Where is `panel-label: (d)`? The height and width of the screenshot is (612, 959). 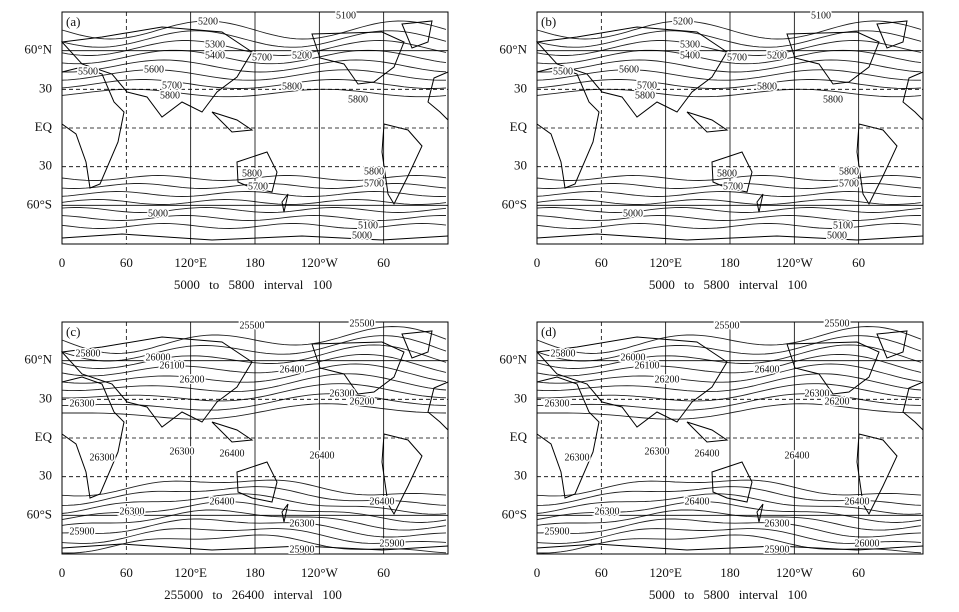 panel-label: (d) is located at coordinates (548, 331).